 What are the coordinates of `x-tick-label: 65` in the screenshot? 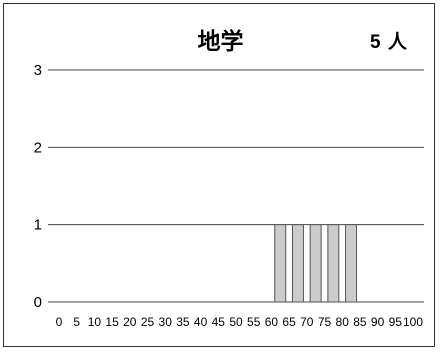 It's located at (289, 322).